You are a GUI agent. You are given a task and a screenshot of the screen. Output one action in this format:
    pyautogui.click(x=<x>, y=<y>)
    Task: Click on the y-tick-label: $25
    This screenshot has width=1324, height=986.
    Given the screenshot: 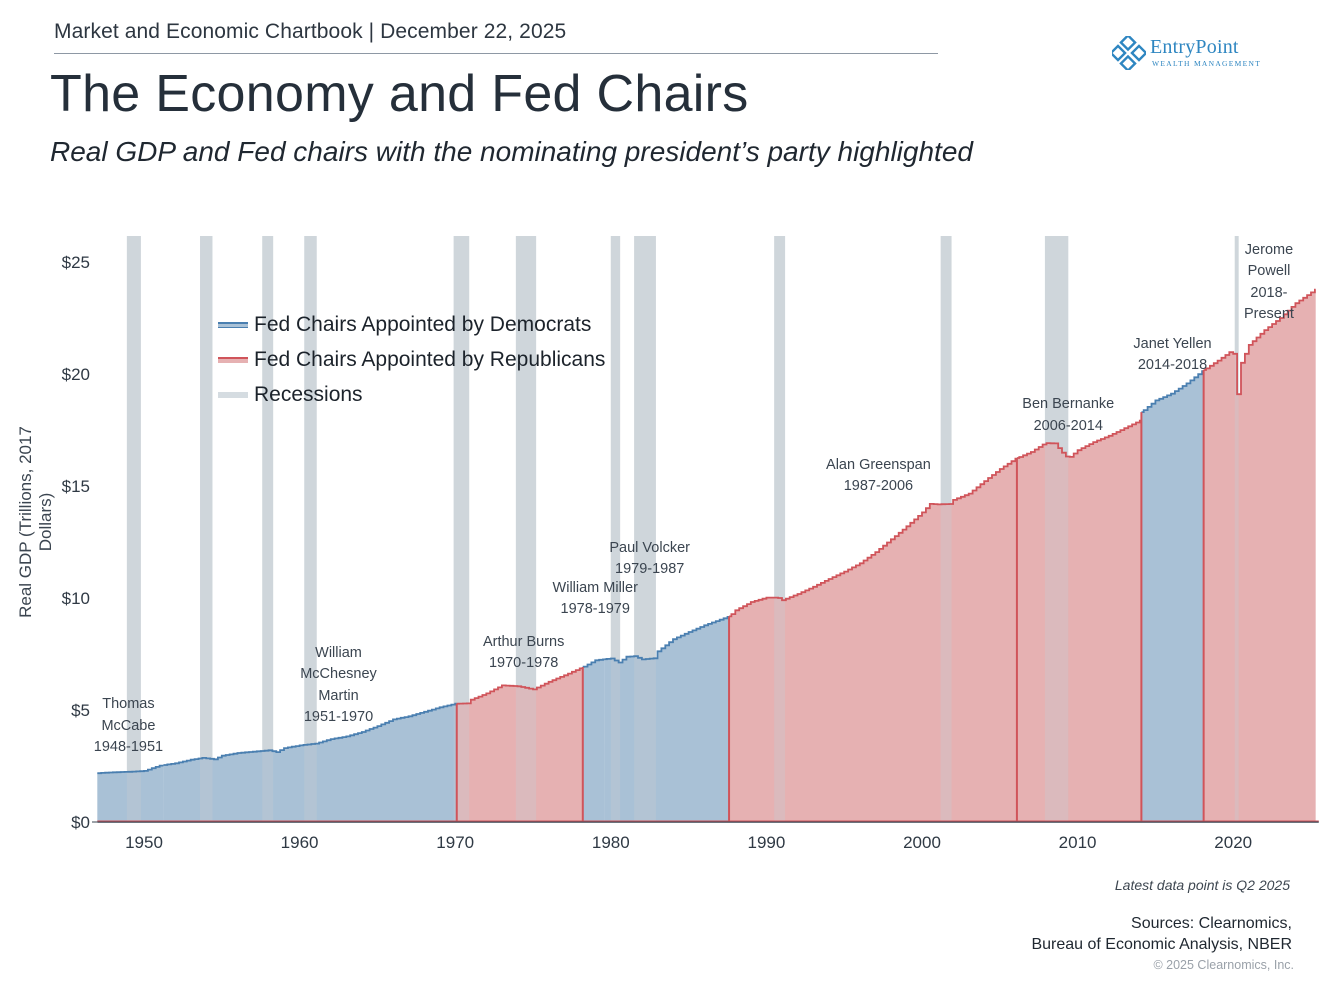 What is the action you would take?
    pyautogui.click(x=76, y=262)
    